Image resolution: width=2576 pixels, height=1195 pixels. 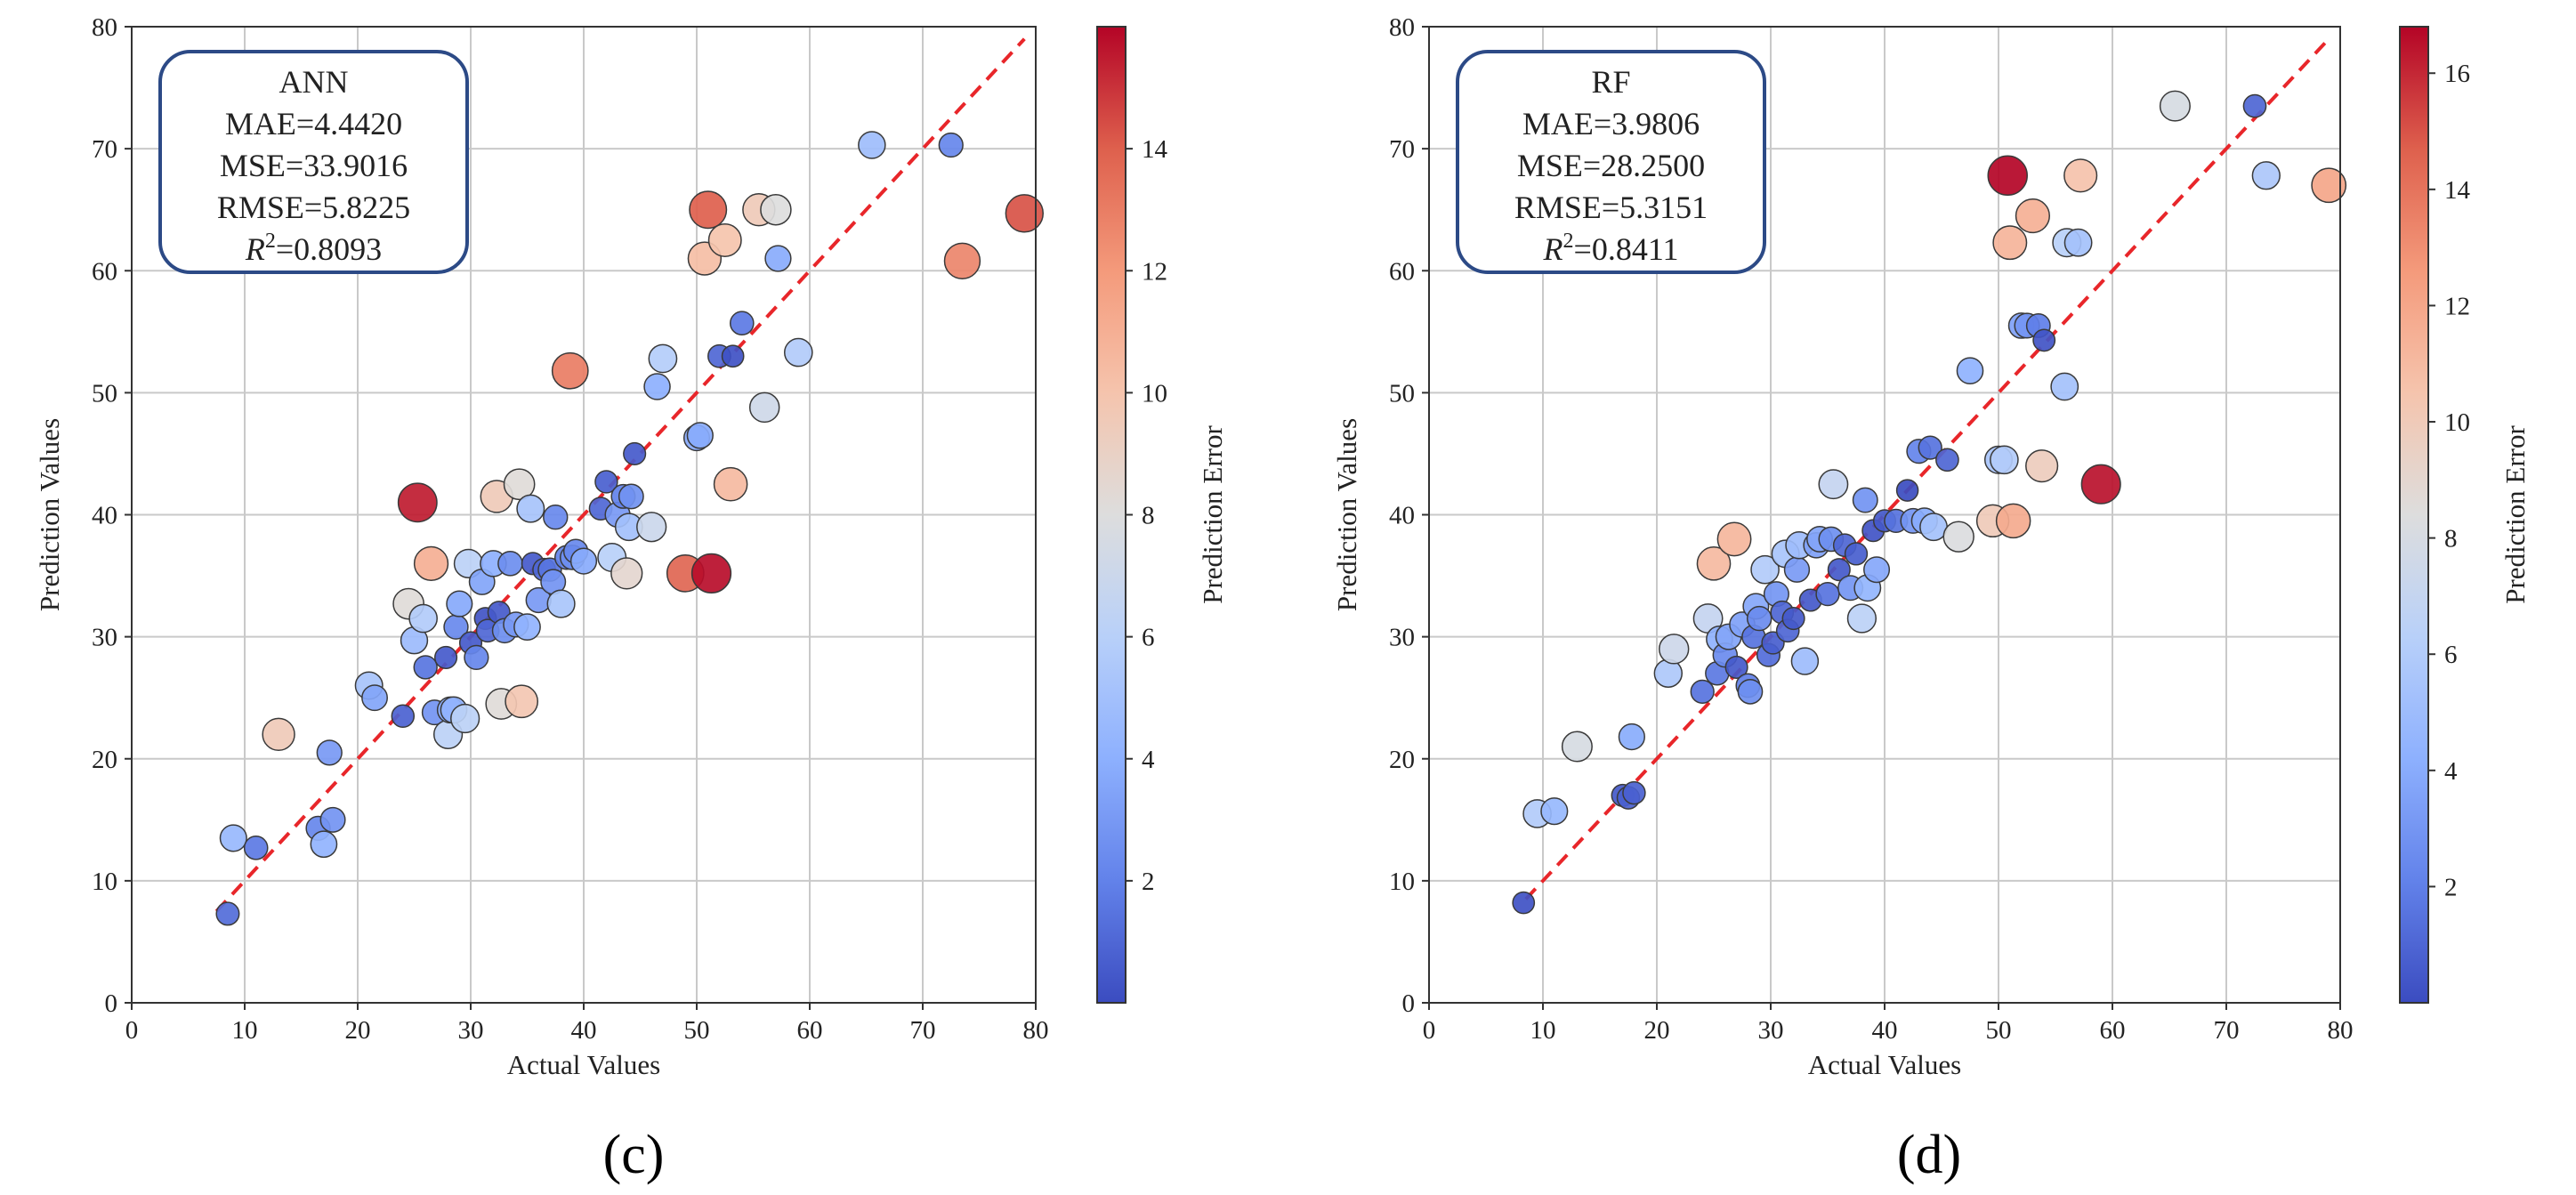 What do you see at coordinates (2227, 1030) in the screenshot?
I see `x-tick-label: 70` at bounding box center [2227, 1030].